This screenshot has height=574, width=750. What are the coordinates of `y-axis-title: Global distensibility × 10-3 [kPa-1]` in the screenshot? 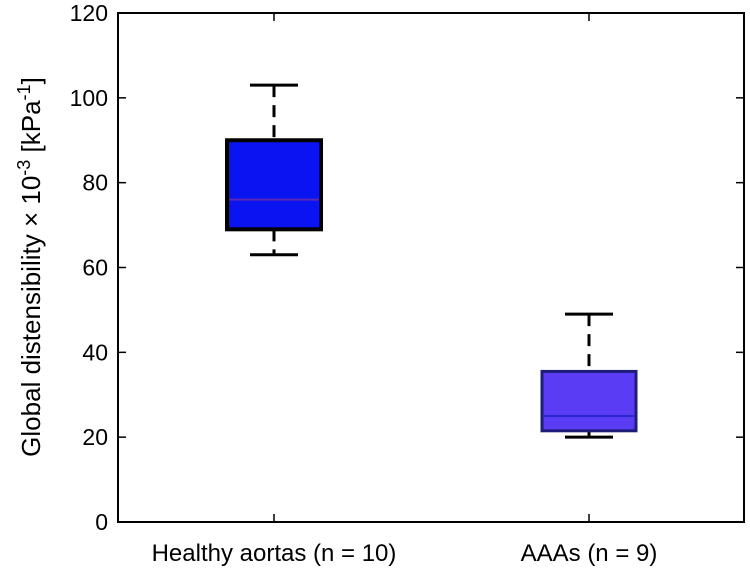 It's located at (30, 267).